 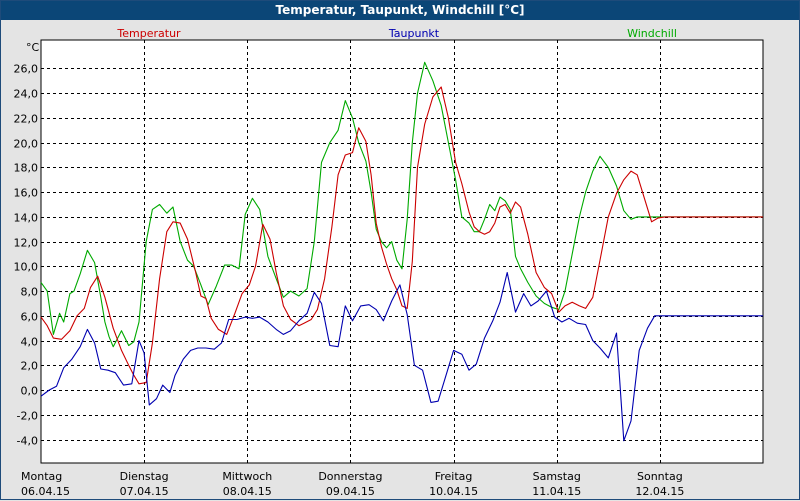 What do you see at coordinates (26, 193) in the screenshot?
I see `y-tick-label: 16,0` at bounding box center [26, 193].